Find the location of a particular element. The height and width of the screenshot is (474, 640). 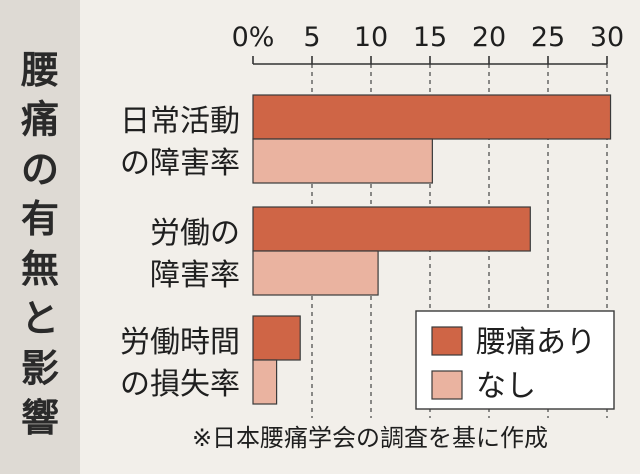

legend-label: 腰痛あり is located at coordinates (536, 342).